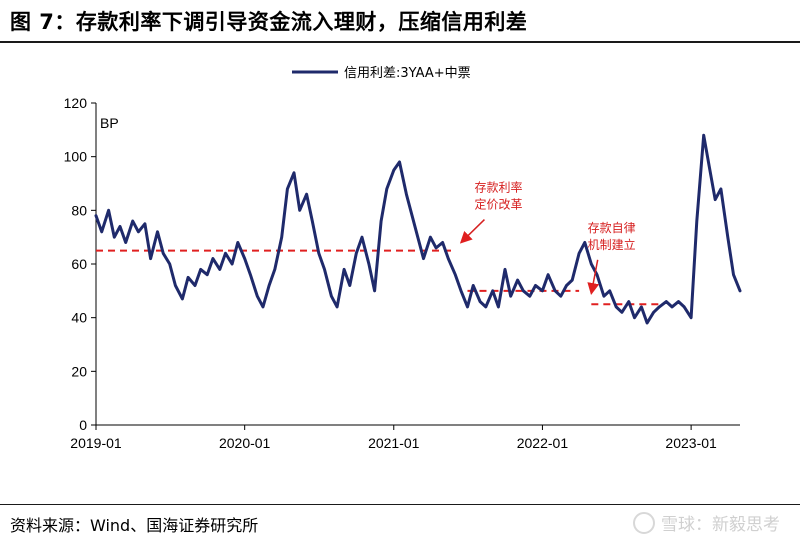  I want to click on reference-lines, so click(378, 277).